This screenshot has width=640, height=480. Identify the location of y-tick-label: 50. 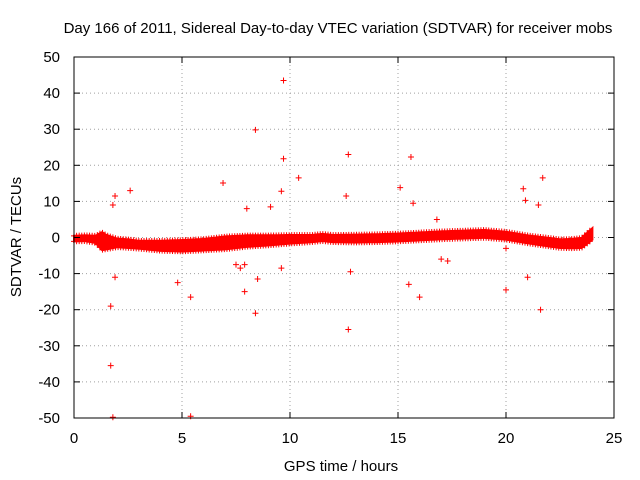
(51, 57).